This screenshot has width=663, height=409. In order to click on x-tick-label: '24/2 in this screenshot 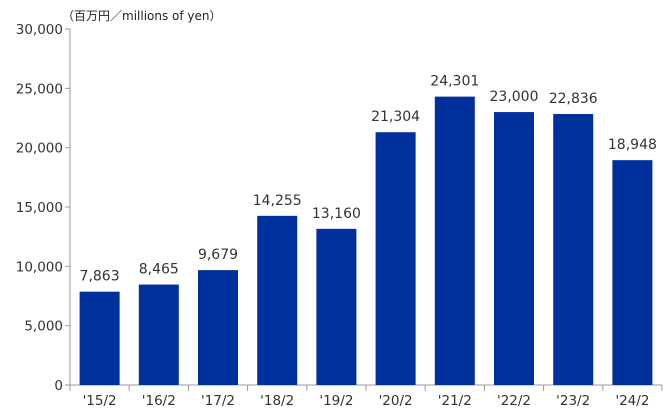, I will do `click(632, 401)`.